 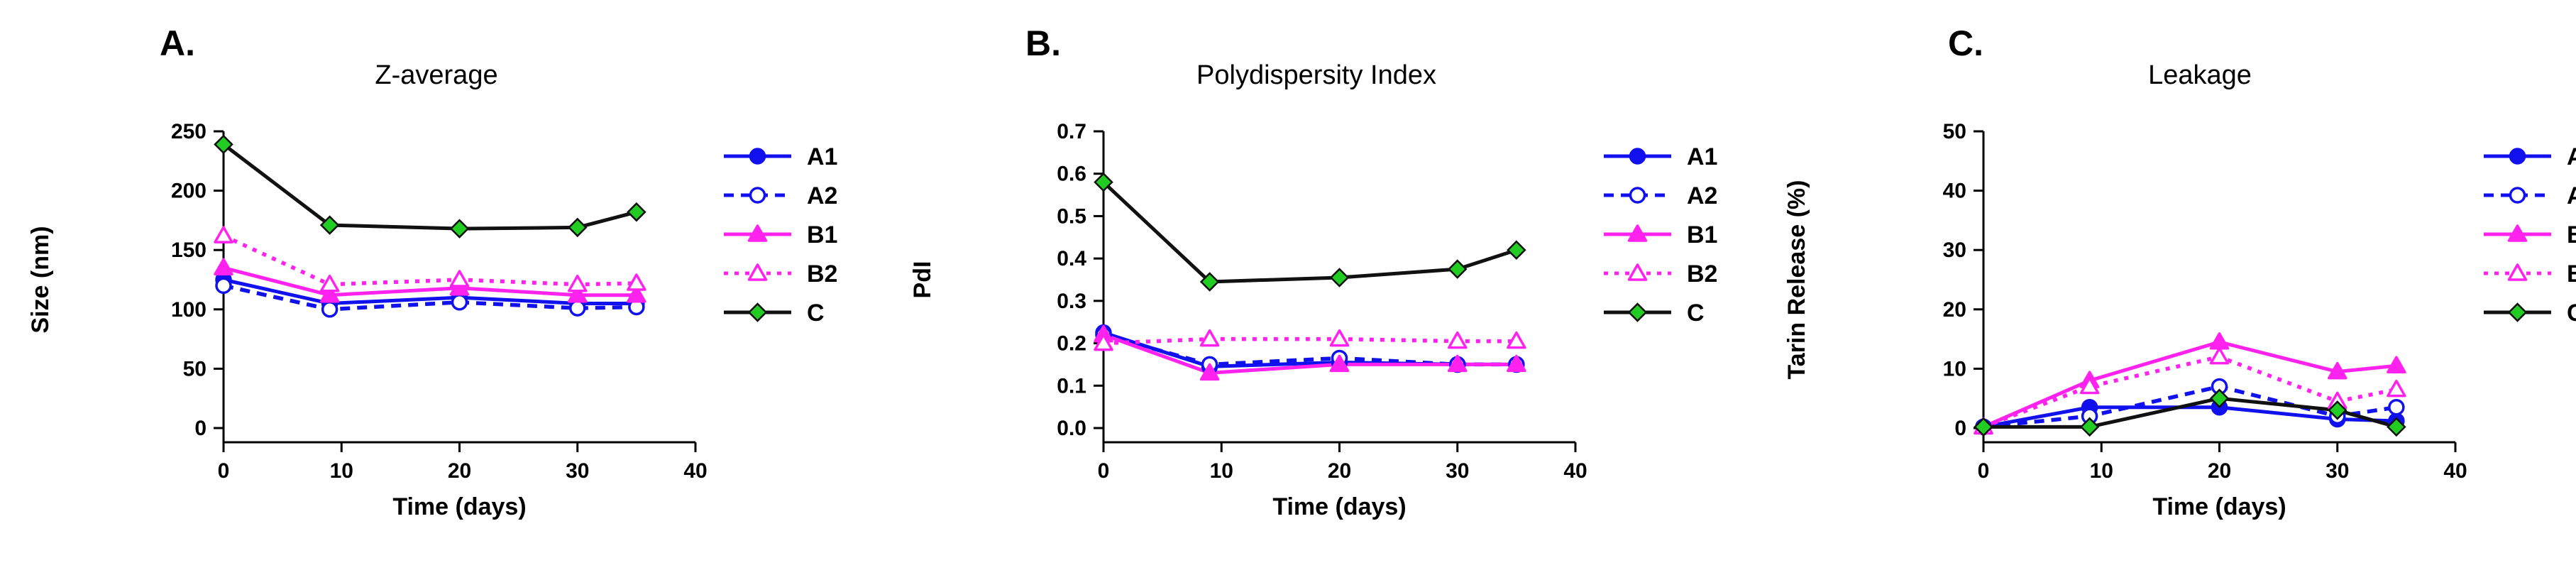 I want to click on y-tick-label: 0.5, so click(x=1071, y=216).